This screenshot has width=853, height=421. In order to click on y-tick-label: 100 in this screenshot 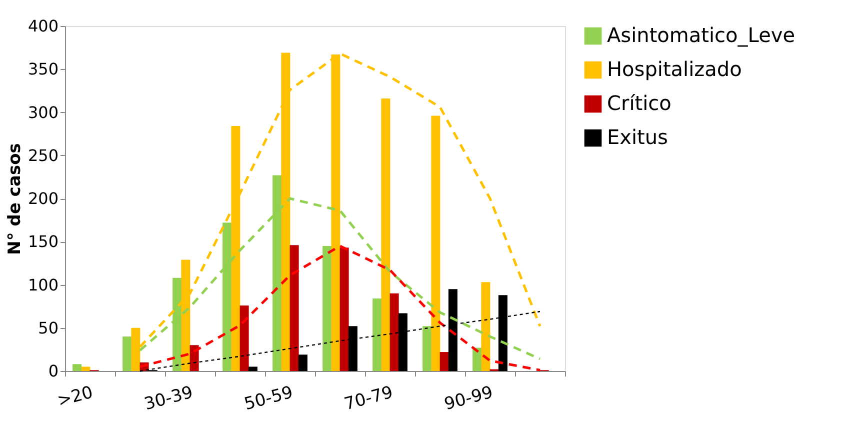, I will do `click(43, 284)`.